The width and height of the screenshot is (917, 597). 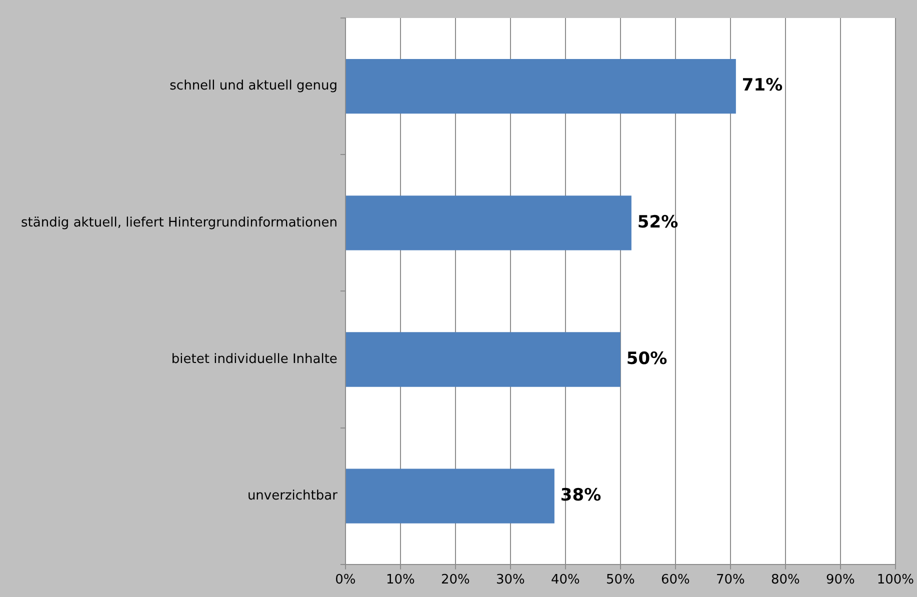 What do you see at coordinates (675, 580) in the screenshot?
I see `x-tick-label: 60%` at bounding box center [675, 580].